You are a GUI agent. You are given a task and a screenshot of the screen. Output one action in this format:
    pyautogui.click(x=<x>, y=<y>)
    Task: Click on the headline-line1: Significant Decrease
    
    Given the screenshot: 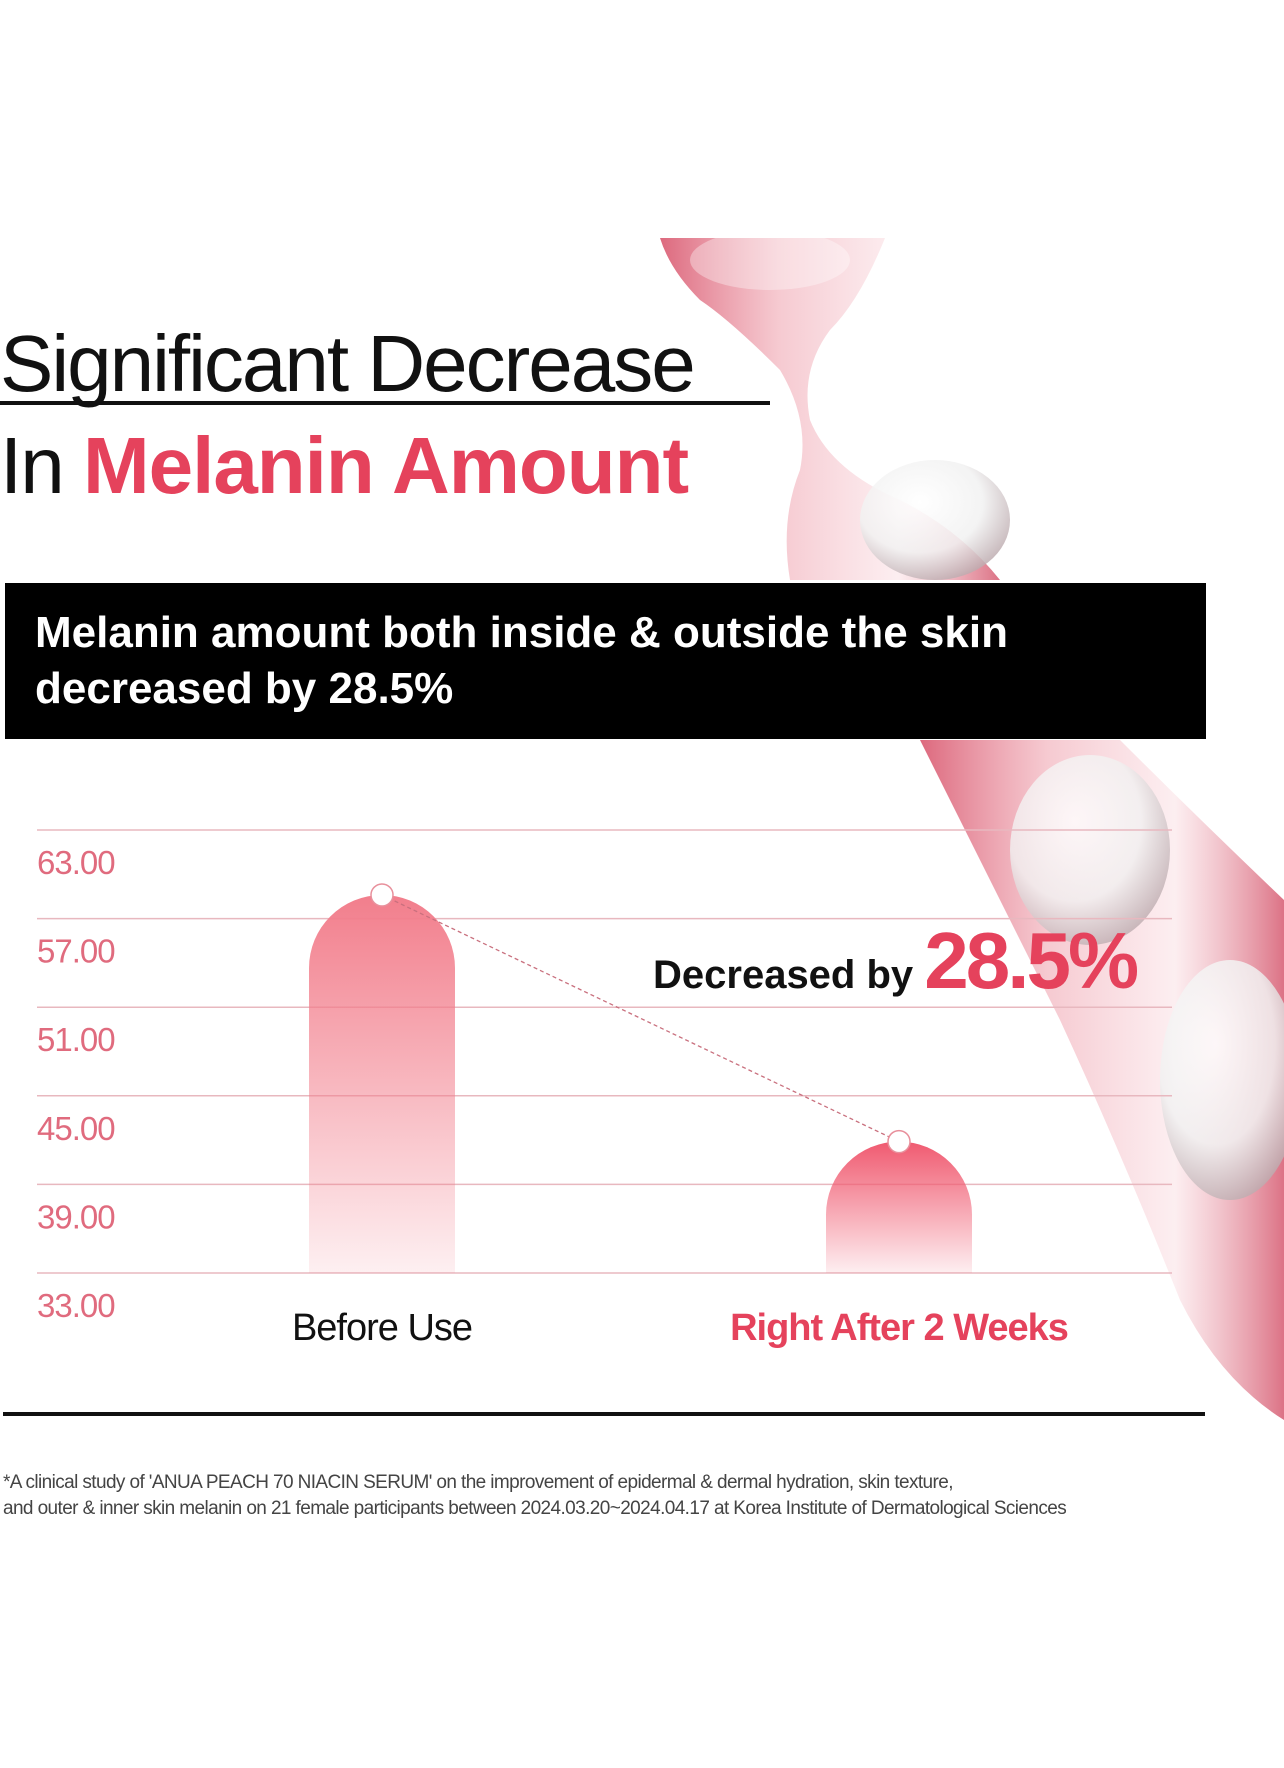 What is the action you would take?
    pyautogui.click(x=348, y=363)
    